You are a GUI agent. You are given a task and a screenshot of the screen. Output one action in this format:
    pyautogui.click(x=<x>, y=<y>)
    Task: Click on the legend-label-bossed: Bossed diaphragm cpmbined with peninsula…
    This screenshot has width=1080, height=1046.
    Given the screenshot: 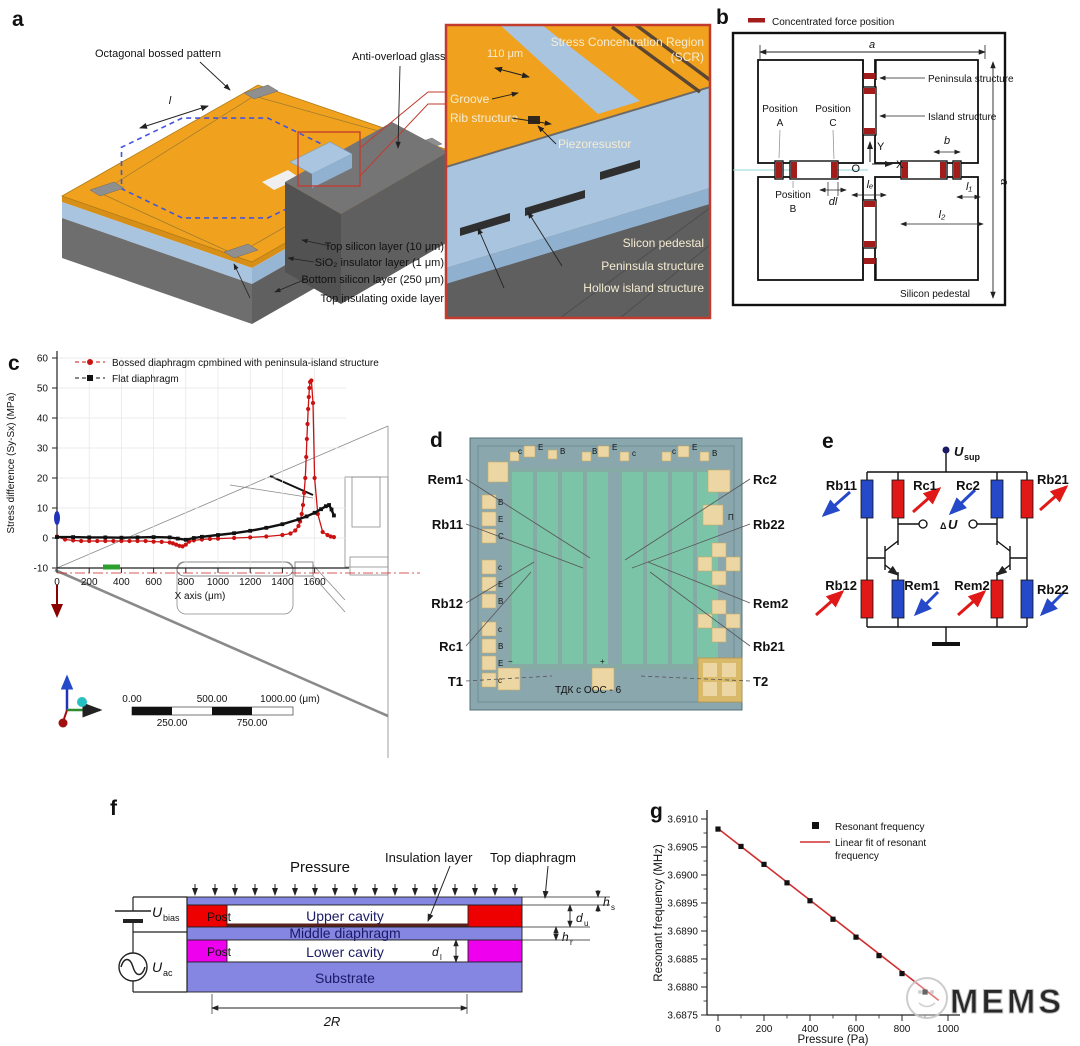 What is the action you would take?
    pyautogui.click(x=245, y=363)
    